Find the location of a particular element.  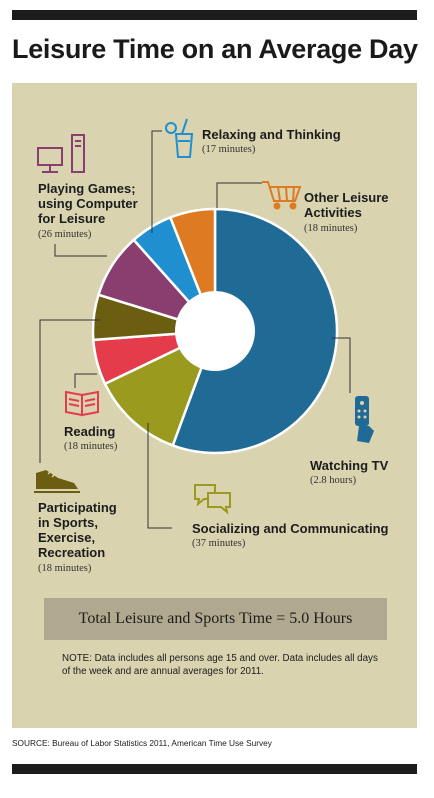

label-reading-title: Reading is located at coordinates (90, 431).